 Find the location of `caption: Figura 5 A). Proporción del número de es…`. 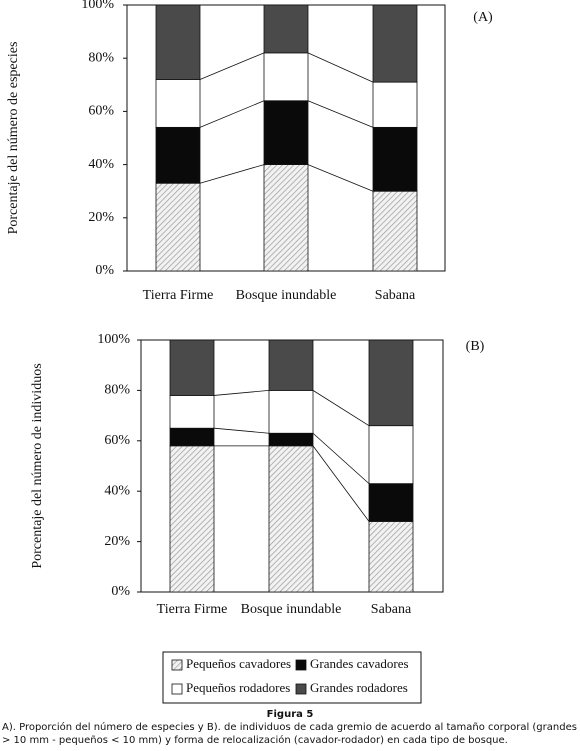

caption: Figura 5 A). Proporción del número de es… is located at coordinates (290, 727).